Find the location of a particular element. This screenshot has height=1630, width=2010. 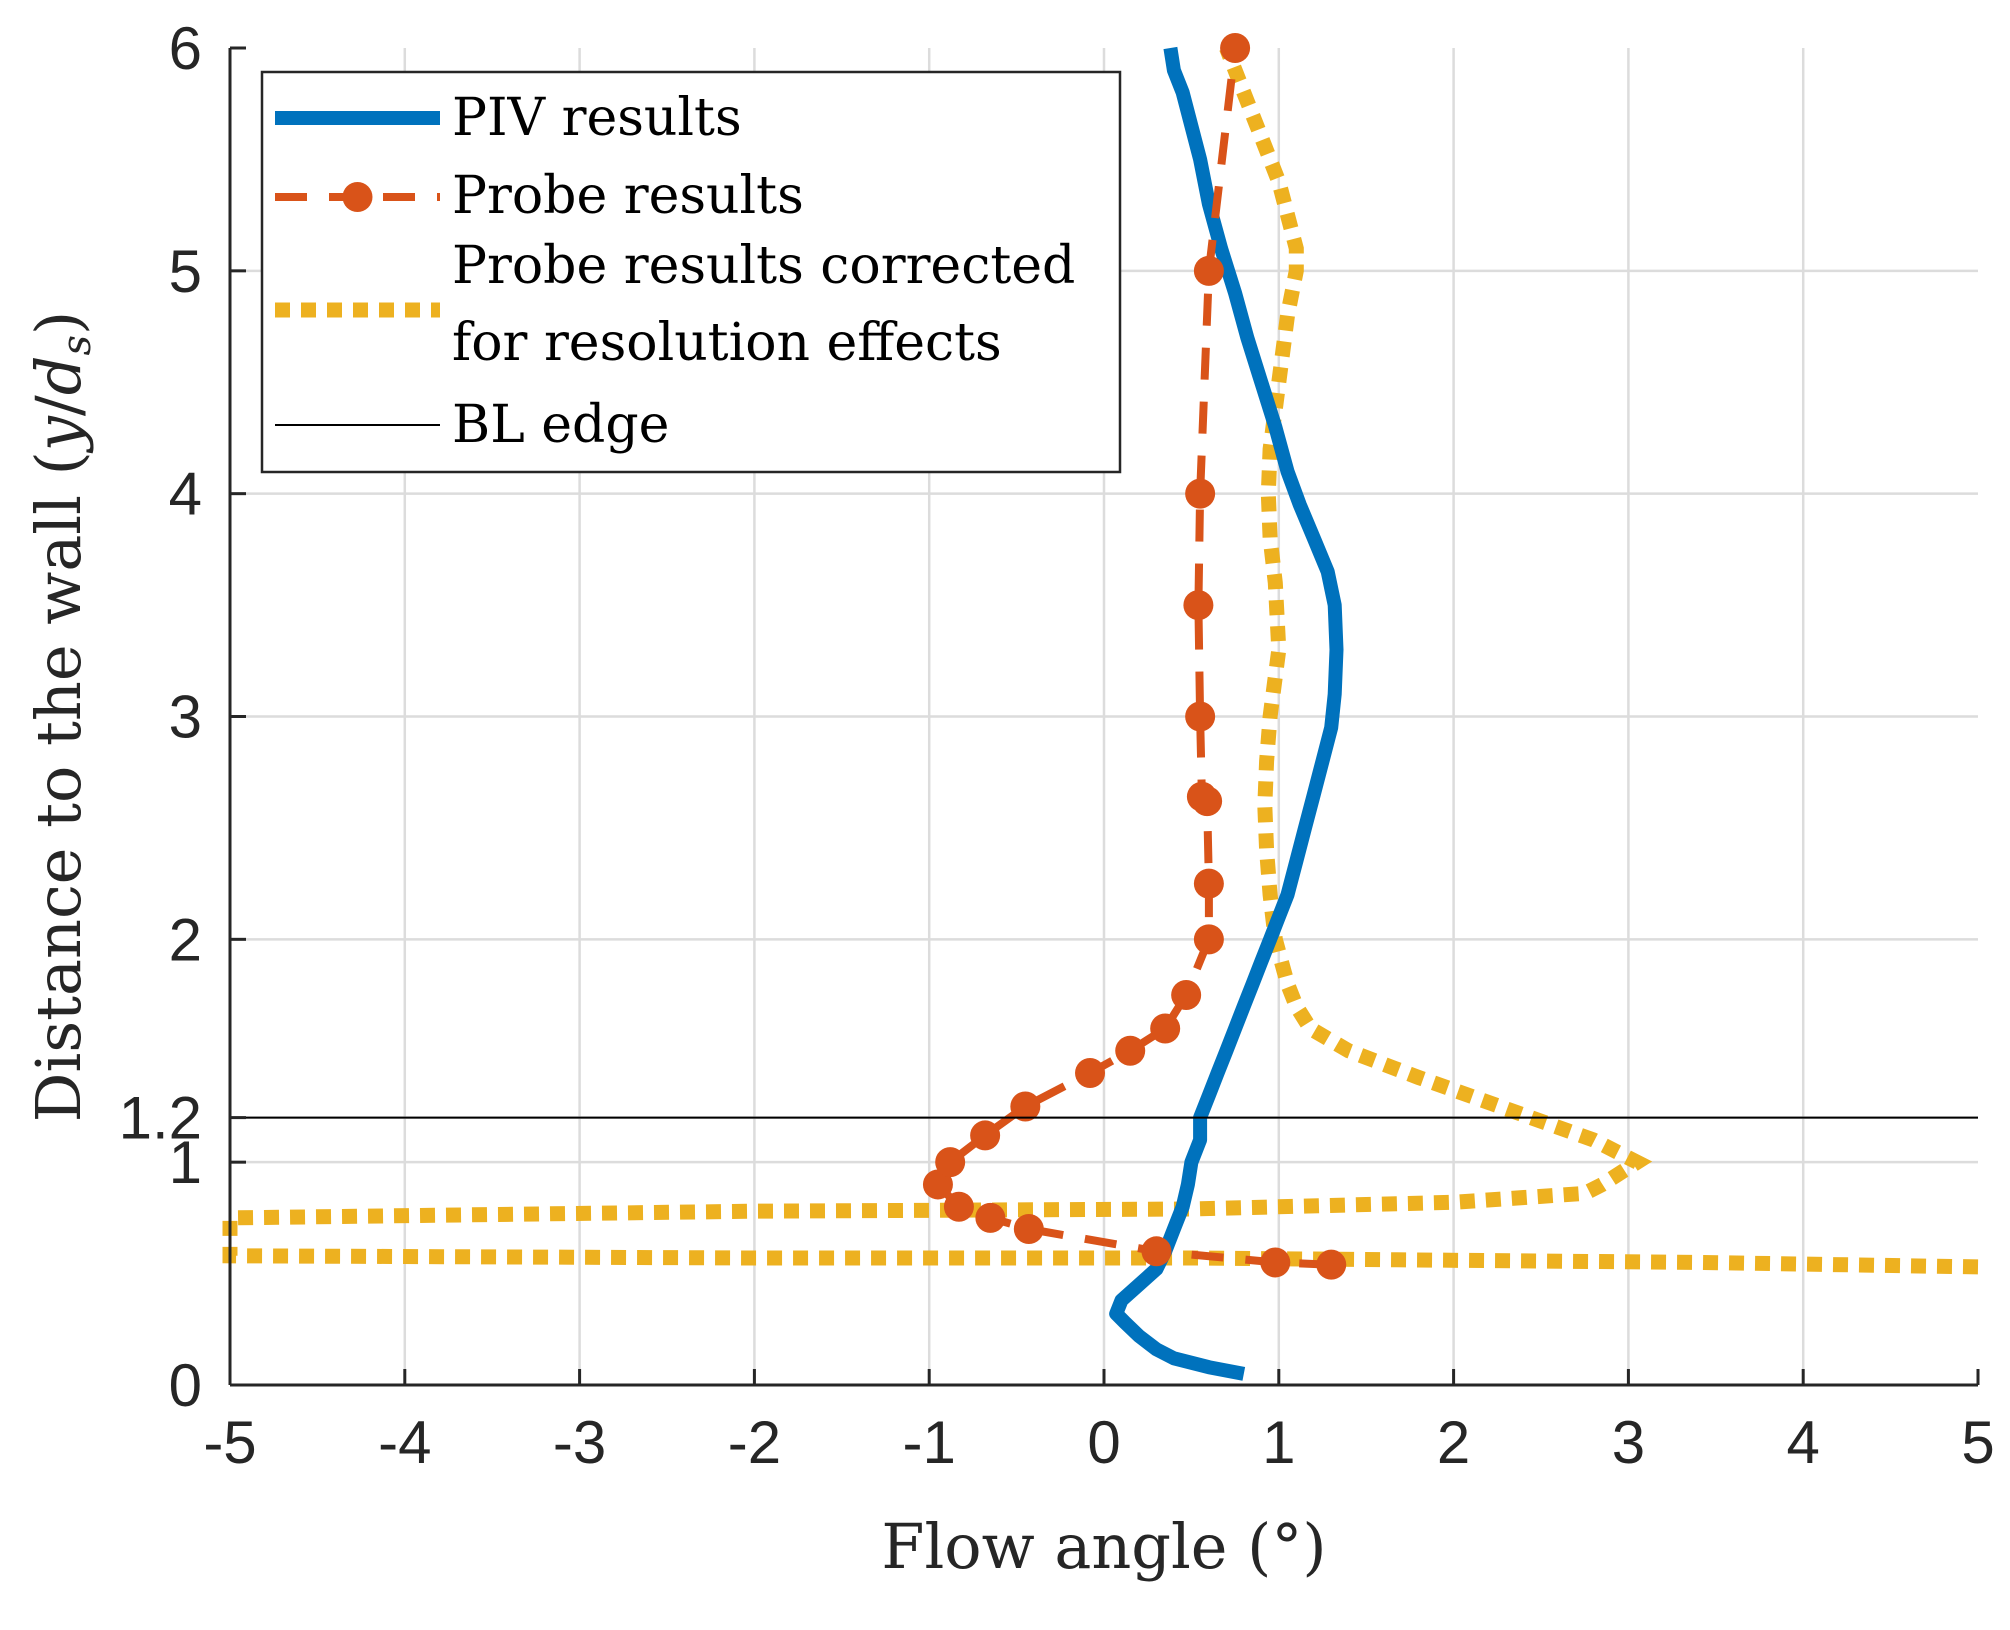

legend-sample-probe-marker is located at coordinates (357, 197).